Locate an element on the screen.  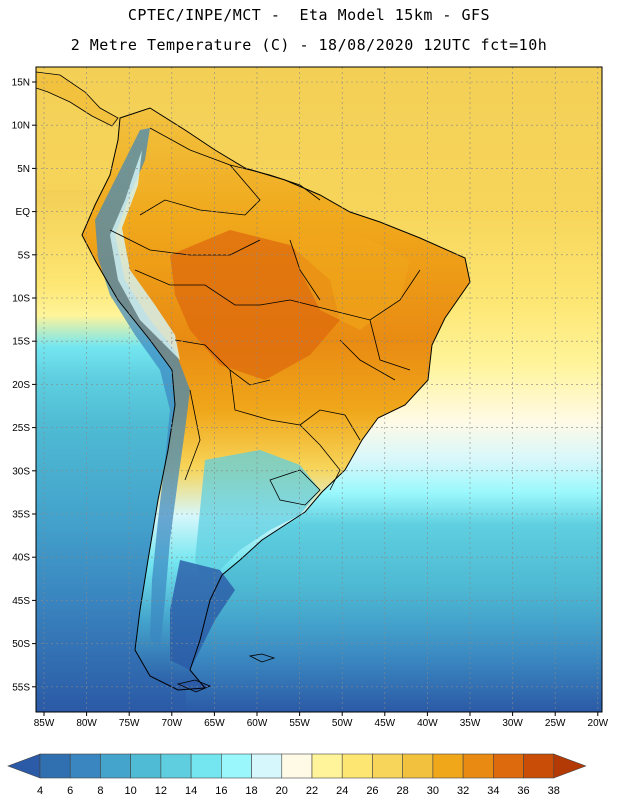
lon-label: 75W is located at coordinates (129, 723).